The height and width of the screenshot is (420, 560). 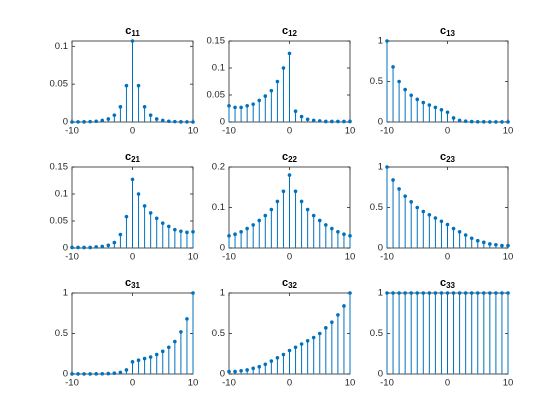 What do you see at coordinates (218, 207) in the screenshot?
I see `y-tick-label: 0.1` at bounding box center [218, 207].